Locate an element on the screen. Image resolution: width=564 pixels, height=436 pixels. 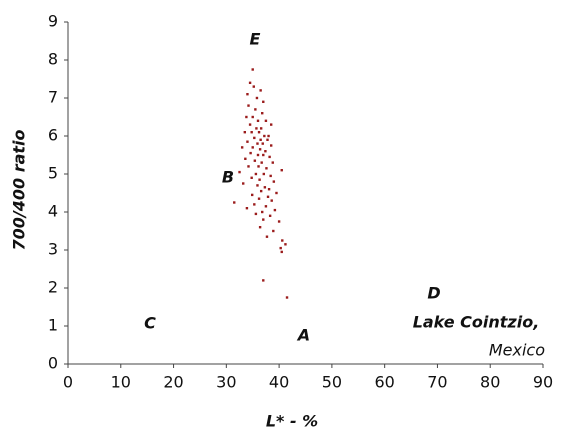
x-tick-label: 90 is located at coordinates (543, 382).